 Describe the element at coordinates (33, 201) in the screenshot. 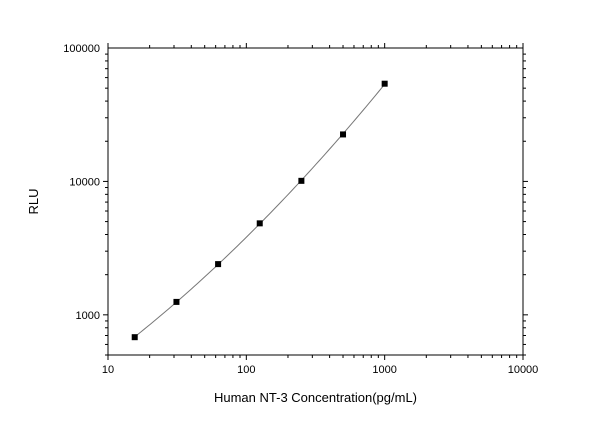

I see `y-axis-label: RLU` at that location.